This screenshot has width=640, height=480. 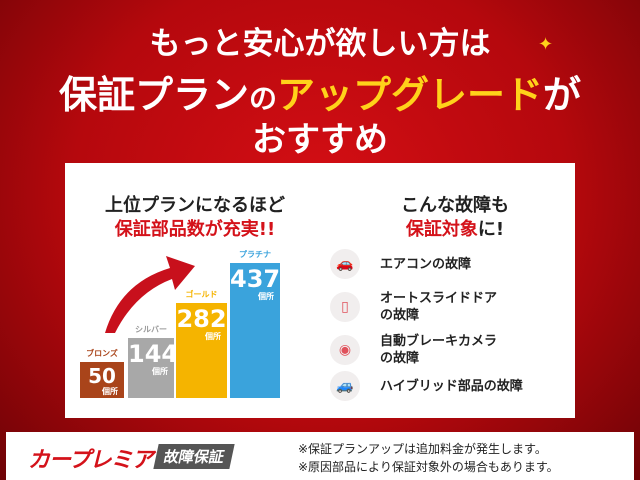 I want to click on coverage-label: エアコンの故障, so click(x=426, y=264).